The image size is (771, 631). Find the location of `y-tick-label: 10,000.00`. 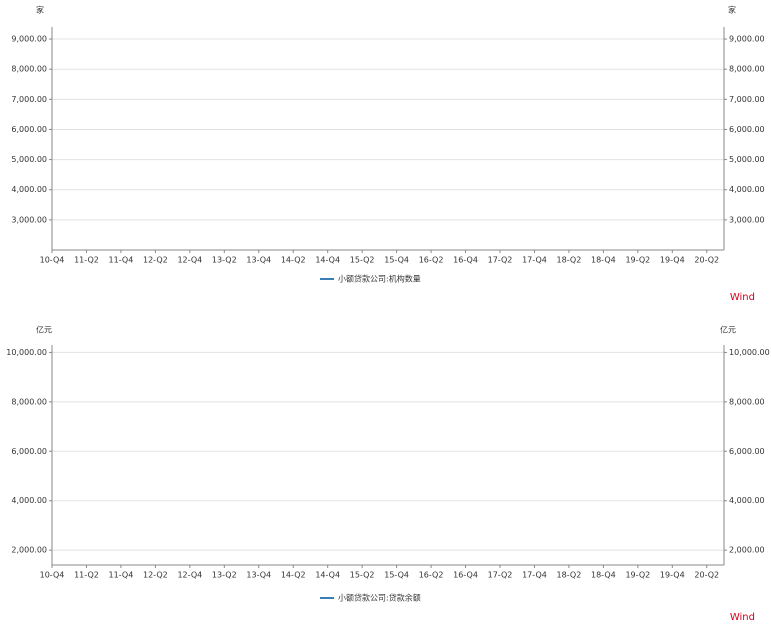

y-tick-label: 10,000.00 is located at coordinates (26, 352).